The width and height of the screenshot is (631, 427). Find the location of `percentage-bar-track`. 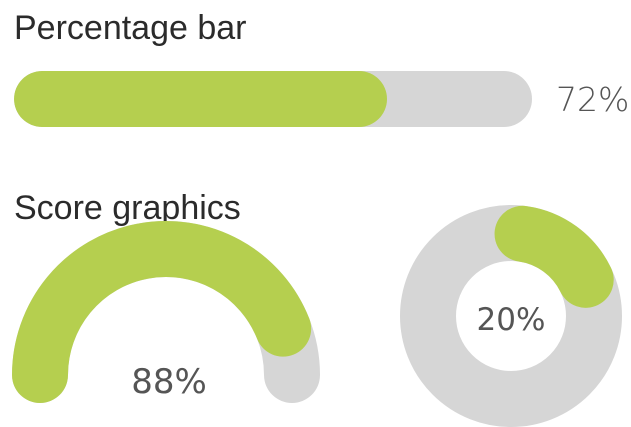

percentage-bar-track is located at coordinates (273, 99).